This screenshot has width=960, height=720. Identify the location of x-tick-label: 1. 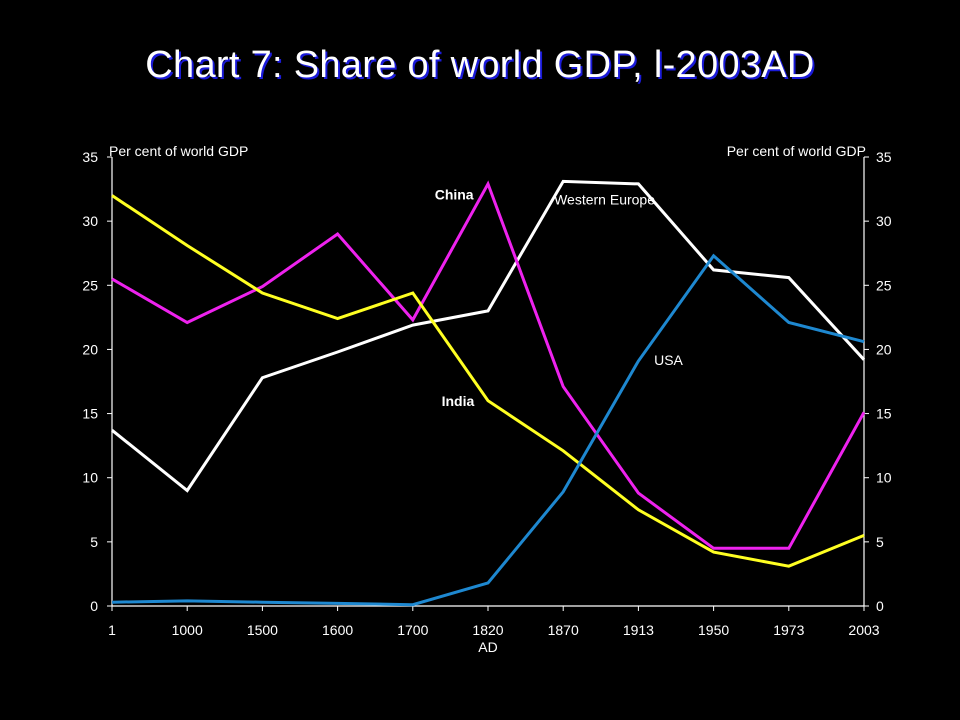
(112, 630).